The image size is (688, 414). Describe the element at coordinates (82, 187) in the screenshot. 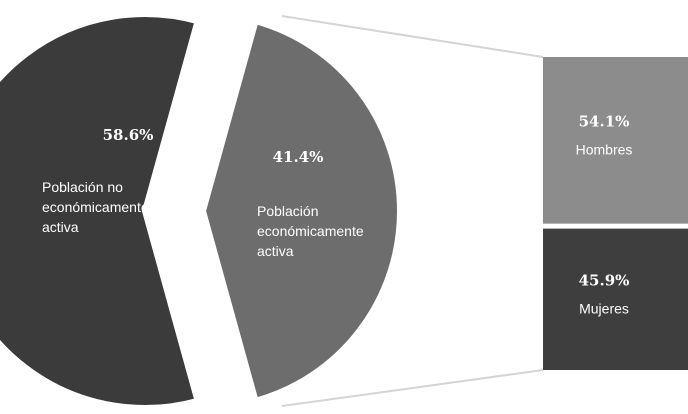

I see `pie-category-label-poblacion-no-economicamente-activa-line-1: Población no` at that location.